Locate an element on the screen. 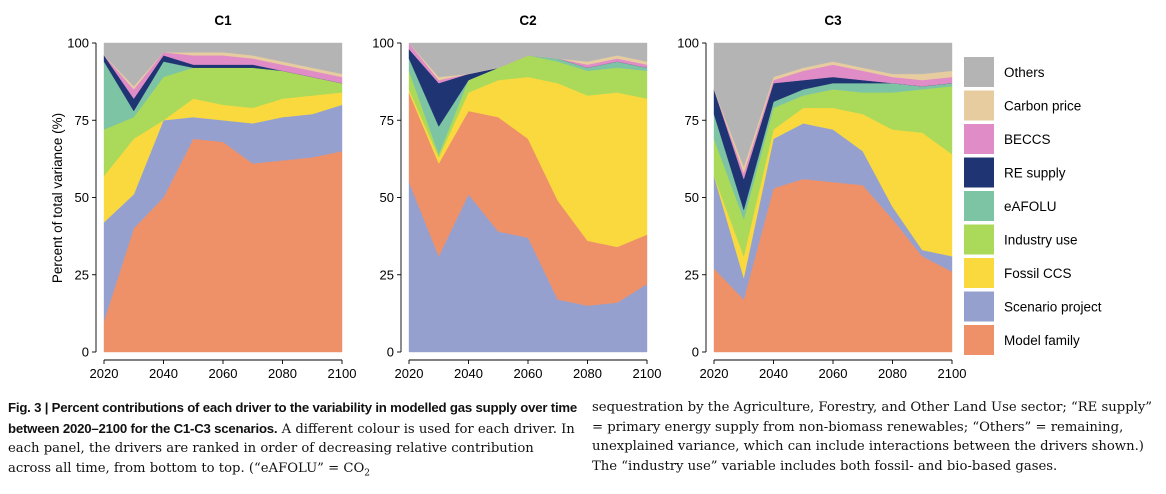  legend-label: Model family is located at coordinates (1042, 340).